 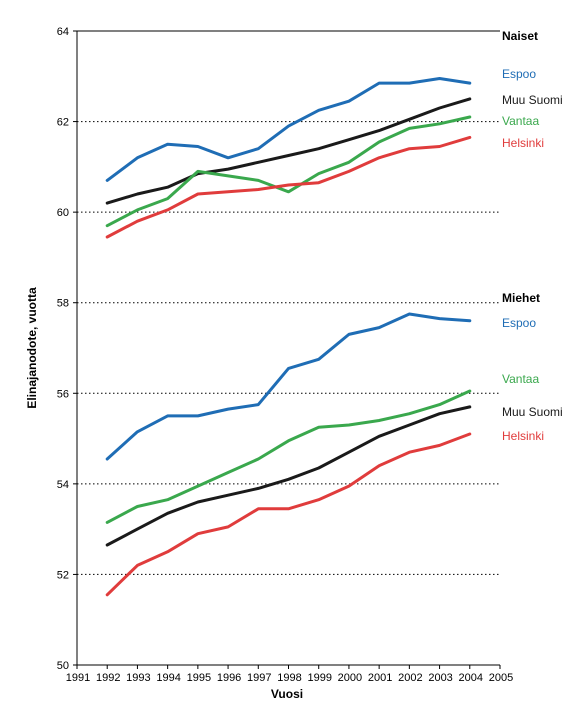 What do you see at coordinates (78, 678) in the screenshot?
I see `x-tick-label: 1991` at bounding box center [78, 678].